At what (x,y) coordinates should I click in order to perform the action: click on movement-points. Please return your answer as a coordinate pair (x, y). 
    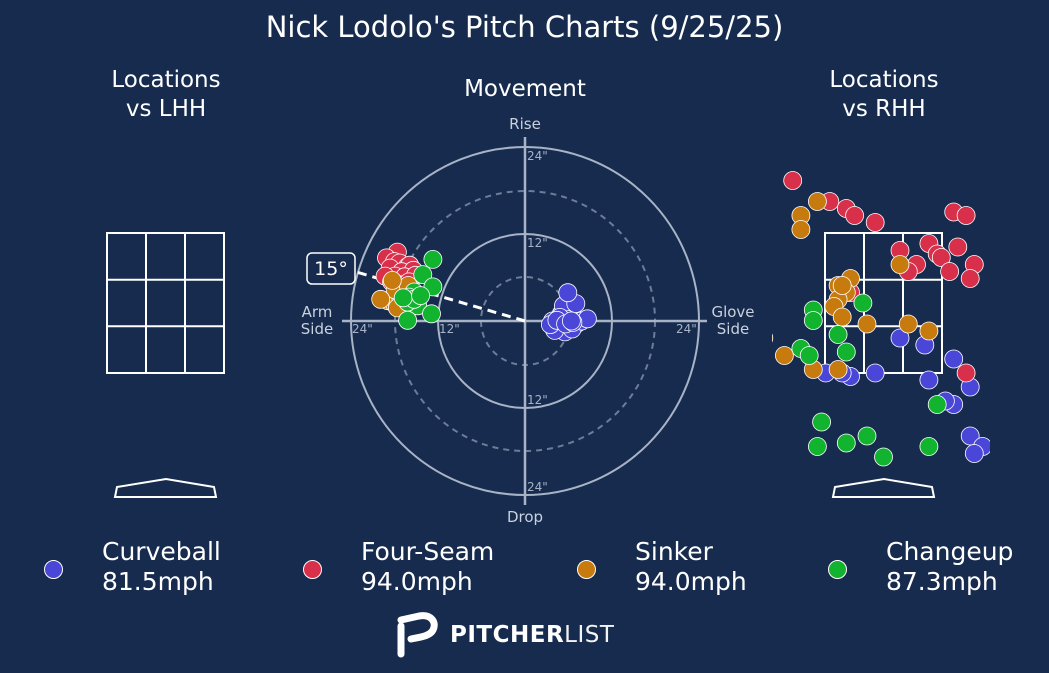
    Looking at the image, I should click on (484, 292).